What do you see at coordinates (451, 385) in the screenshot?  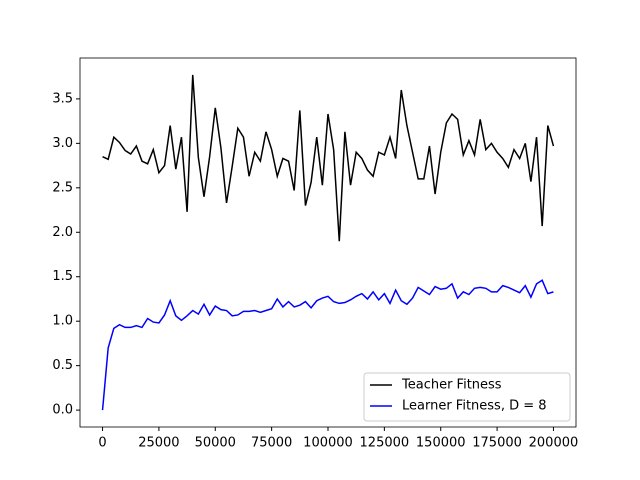 I see `legend-label: Teacher Fitness` at bounding box center [451, 385].